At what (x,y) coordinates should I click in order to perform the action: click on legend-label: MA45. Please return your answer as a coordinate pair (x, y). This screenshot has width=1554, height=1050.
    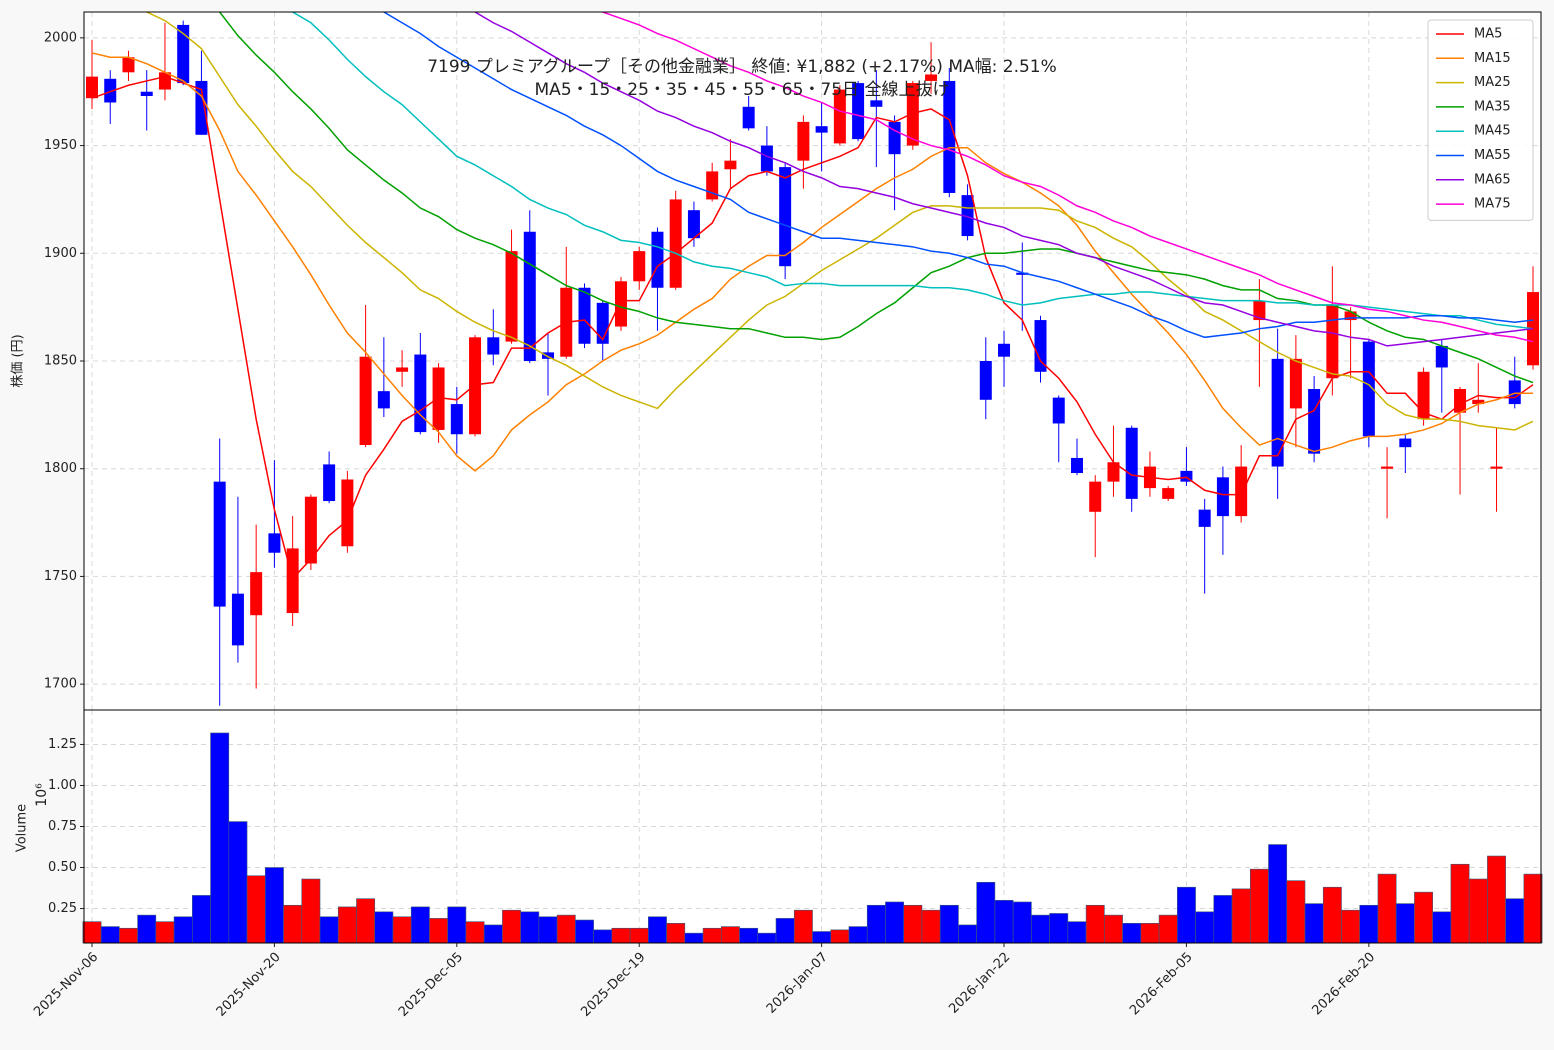
    Looking at the image, I should click on (1492, 131).